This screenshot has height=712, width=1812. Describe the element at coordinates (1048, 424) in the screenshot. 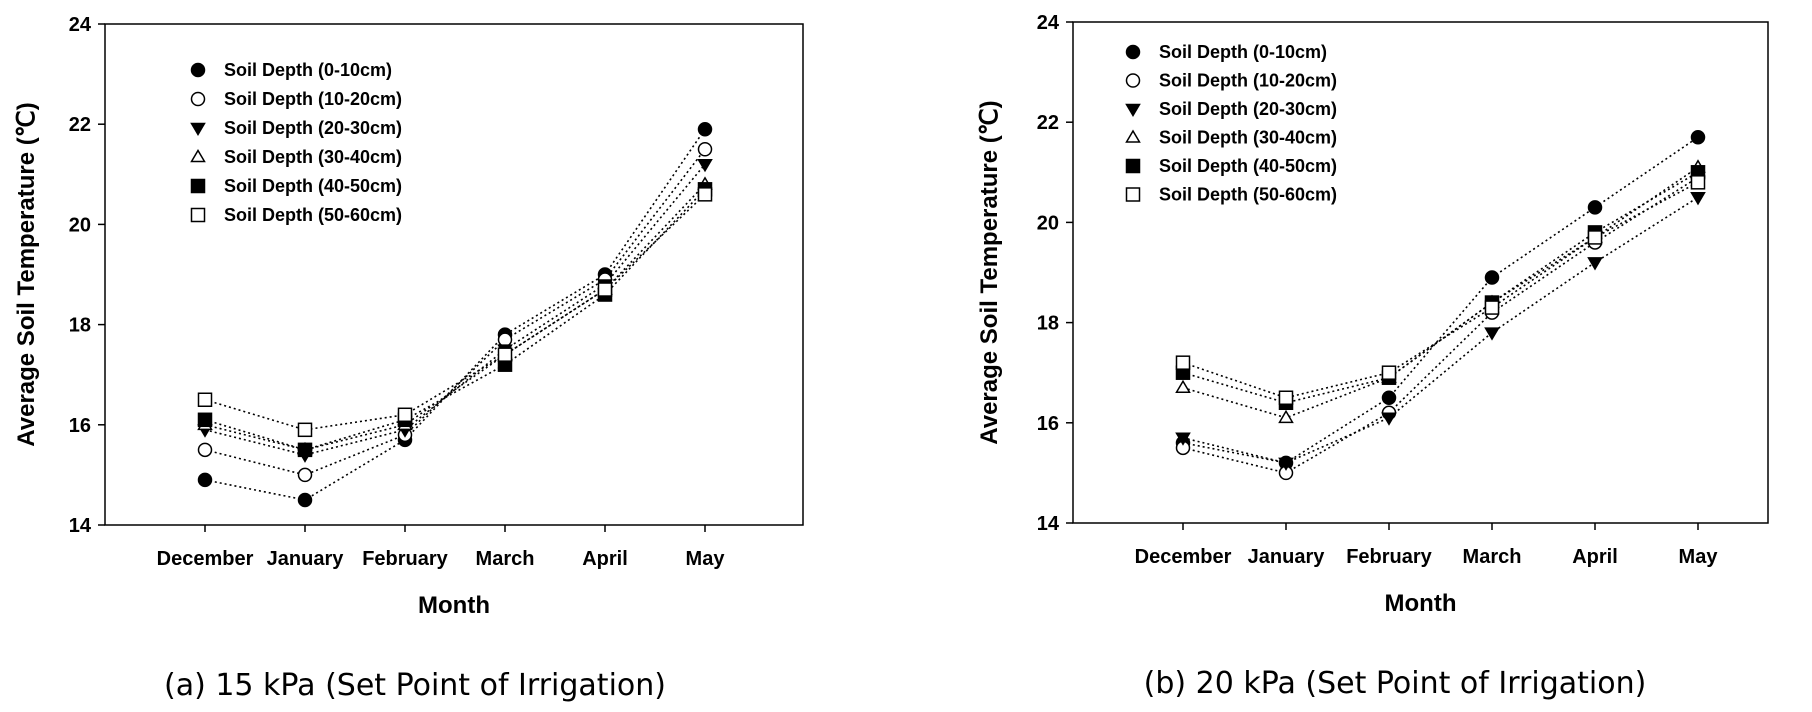

I see `y-tick-label: 16` at that location.